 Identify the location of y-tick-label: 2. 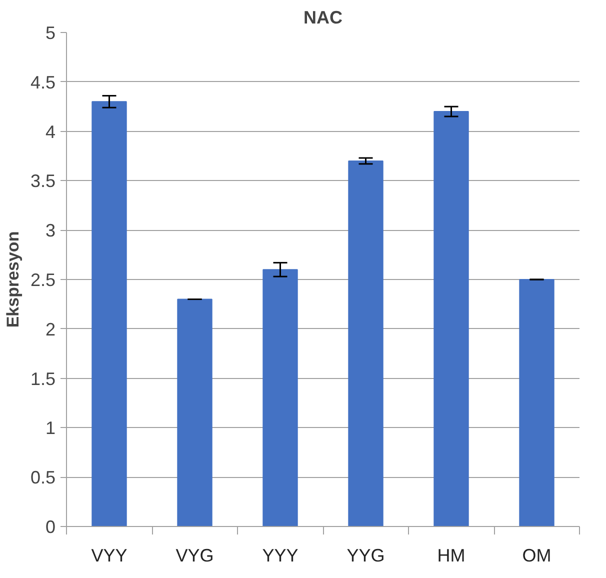
(50, 329).